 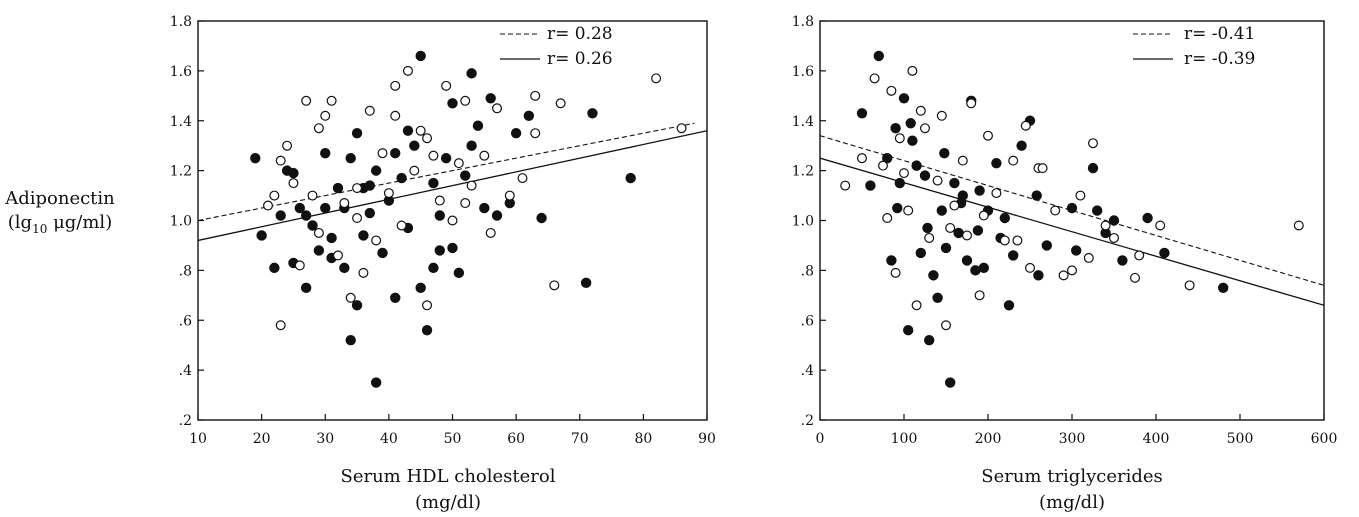 I want to click on y-tick-label: 1.6, so click(x=803, y=72).